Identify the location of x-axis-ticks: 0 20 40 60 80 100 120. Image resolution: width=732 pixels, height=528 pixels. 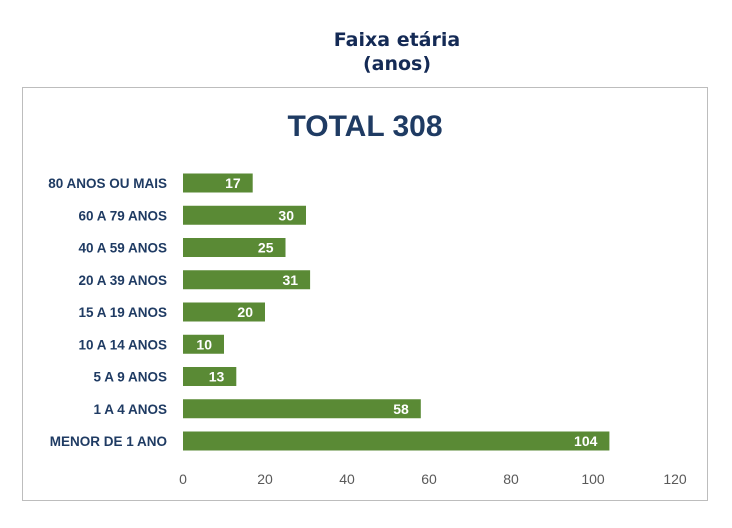
(433, 479).